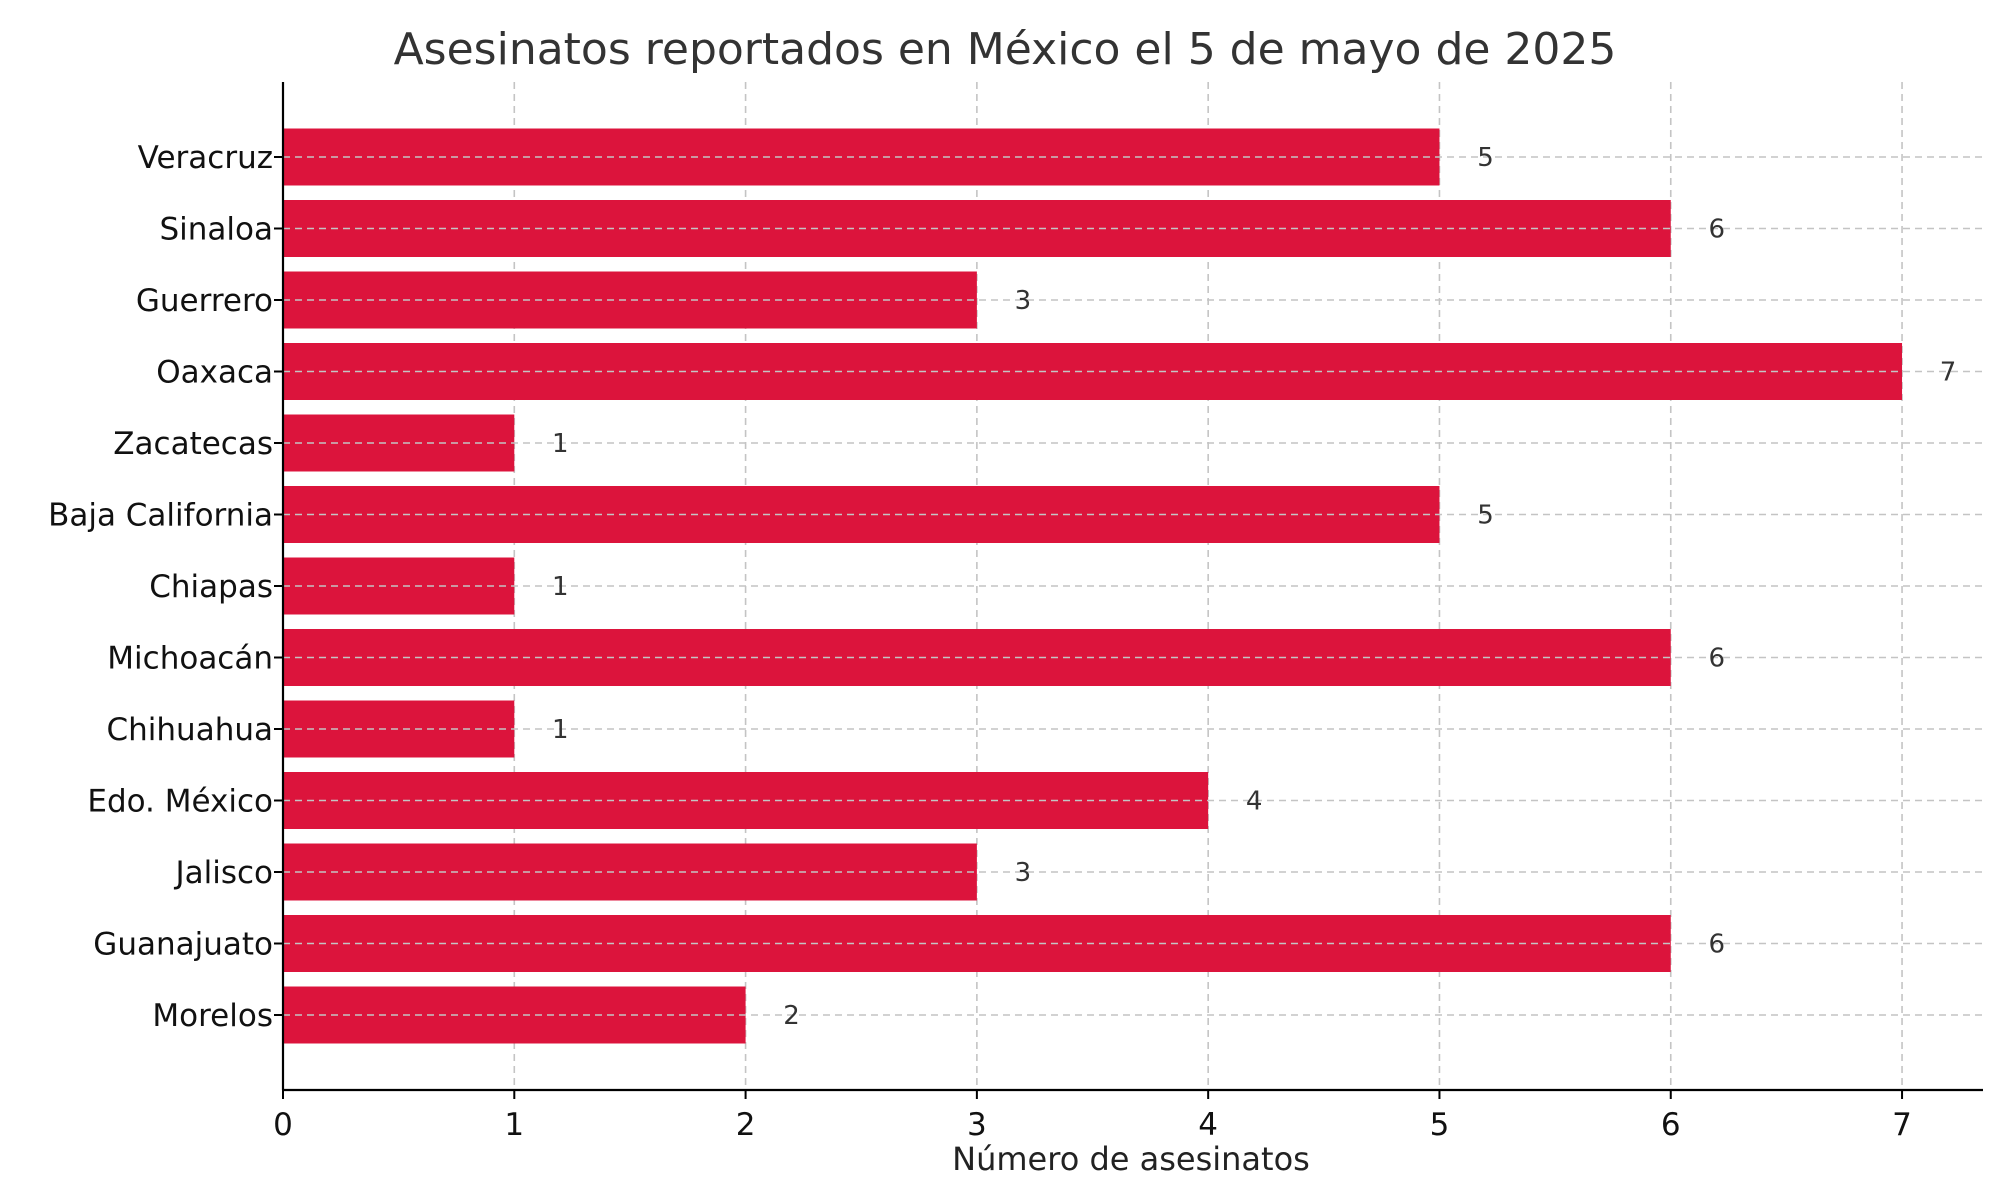  I want to click on y-tick-label: Veracruz, so click(205, 158).